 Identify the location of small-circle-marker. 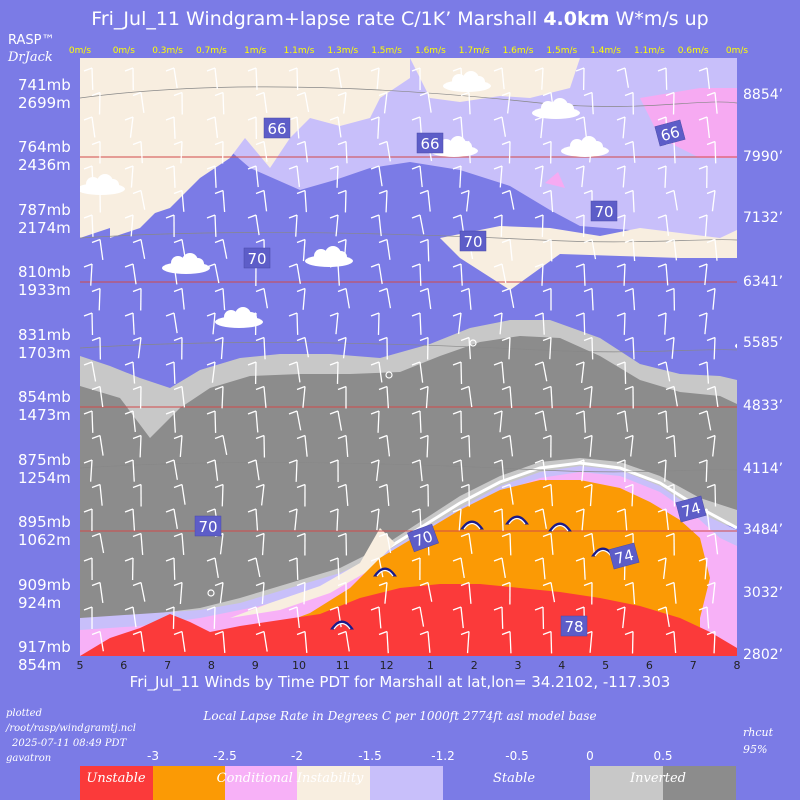
(389, 375).